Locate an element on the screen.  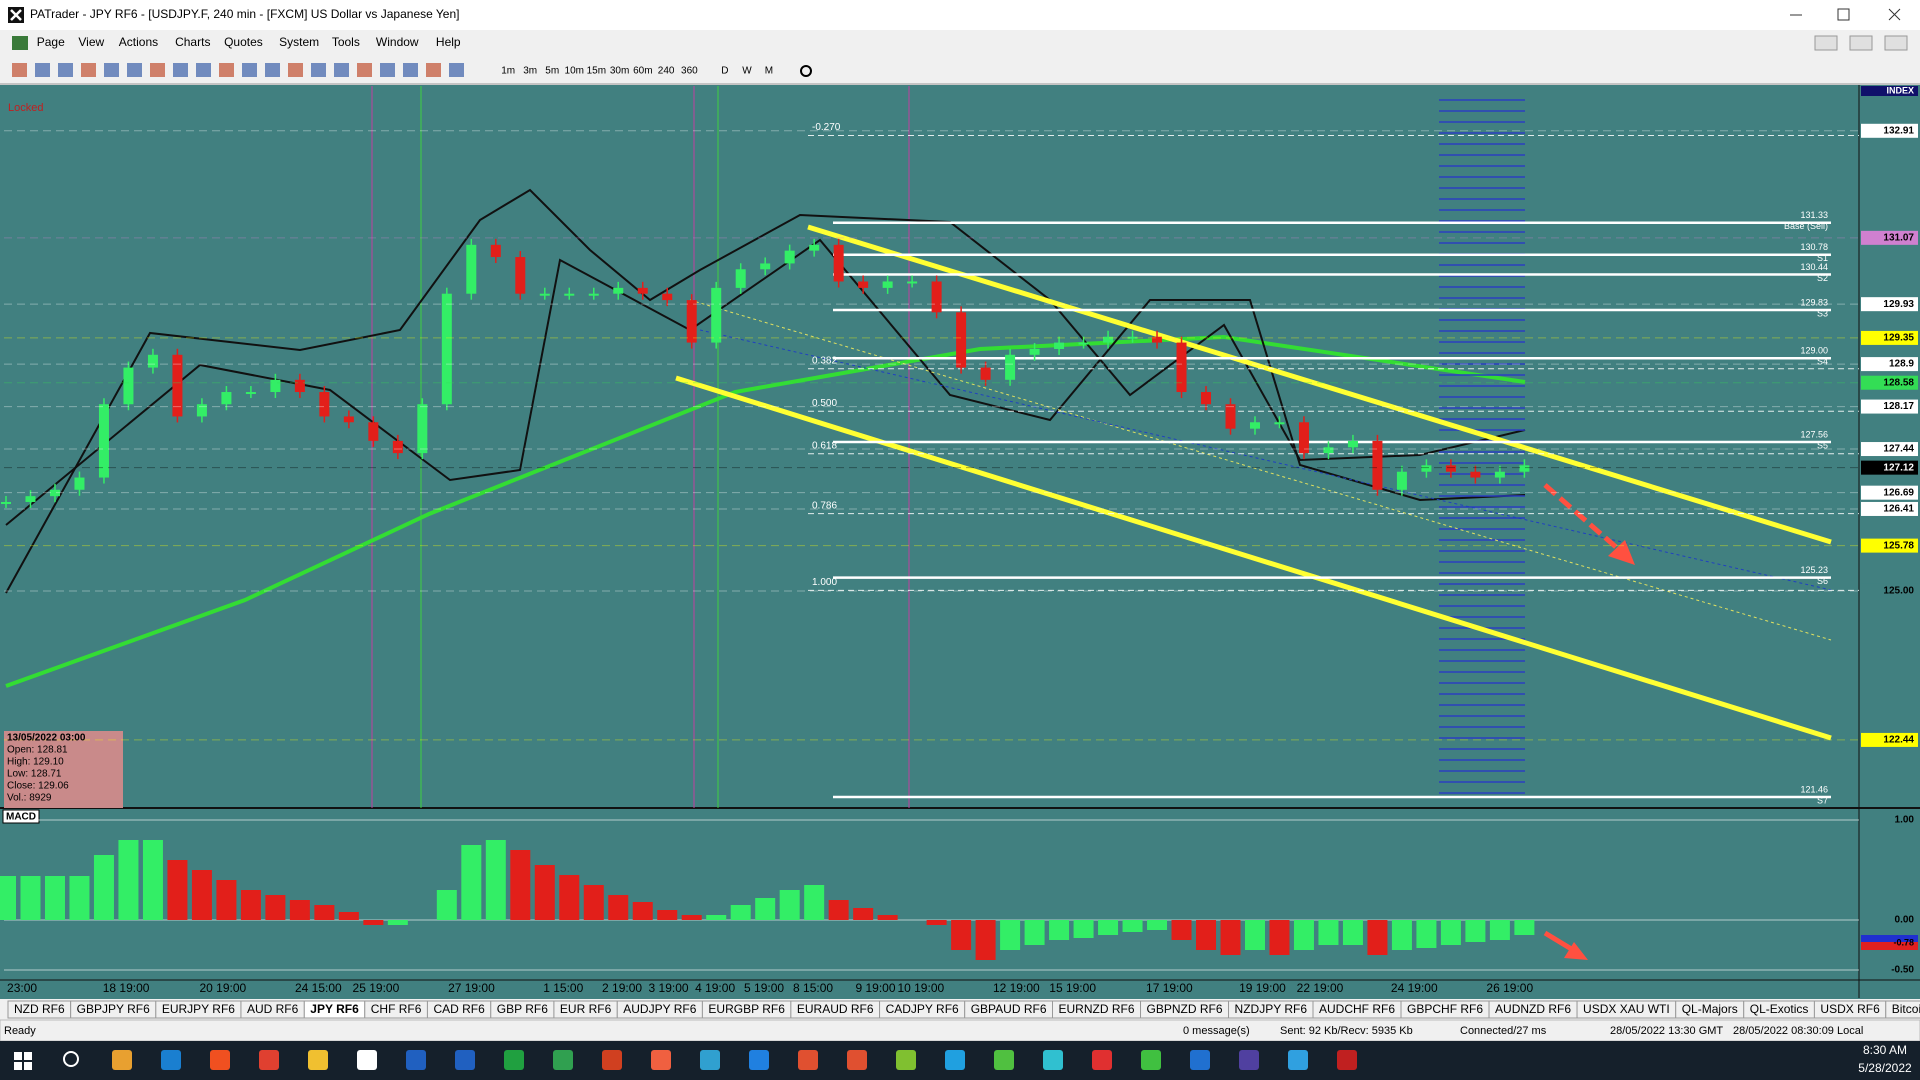
symbol-tab-label: EURAUD RF6 is located at coordinates (835, 1009).